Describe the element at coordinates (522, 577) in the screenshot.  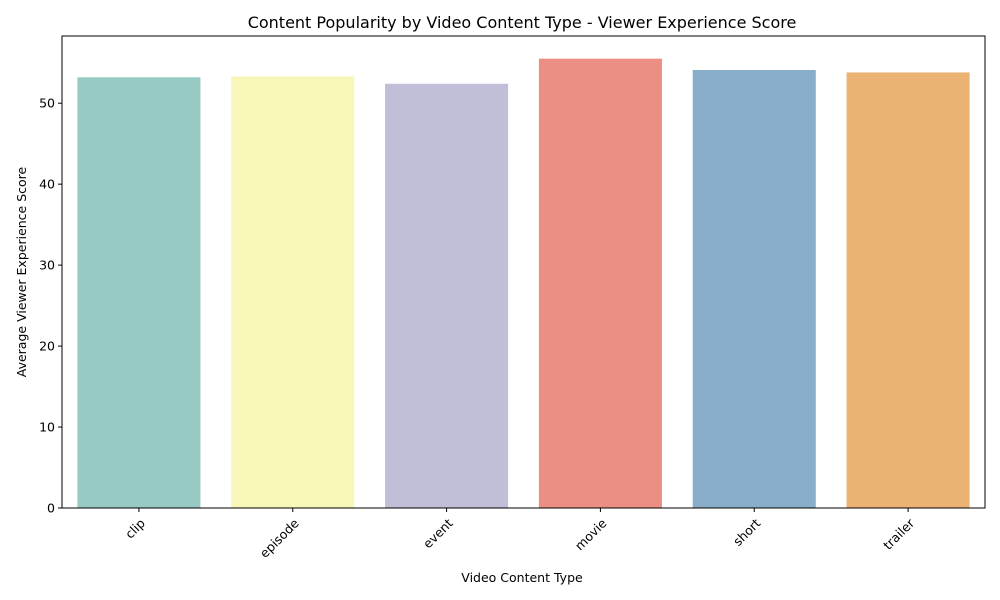
I see `x-axis-label: Video Content Type` at that location.